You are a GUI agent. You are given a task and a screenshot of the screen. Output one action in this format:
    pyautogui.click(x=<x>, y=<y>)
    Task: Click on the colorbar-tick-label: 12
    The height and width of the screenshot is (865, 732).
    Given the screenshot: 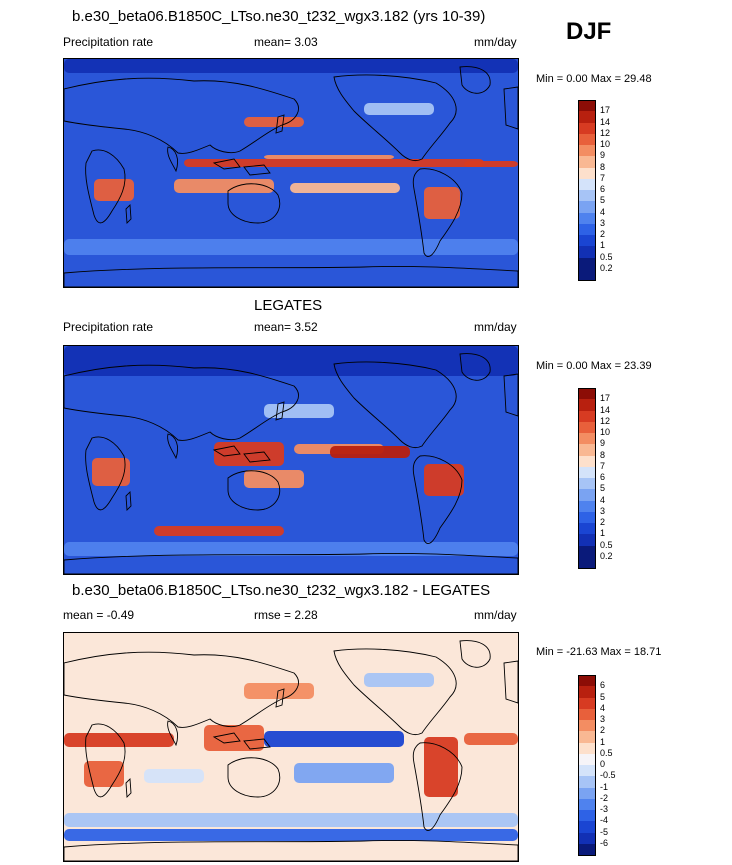 What is the action you would take?
    pyautogui.click(x=605, y=132)
    